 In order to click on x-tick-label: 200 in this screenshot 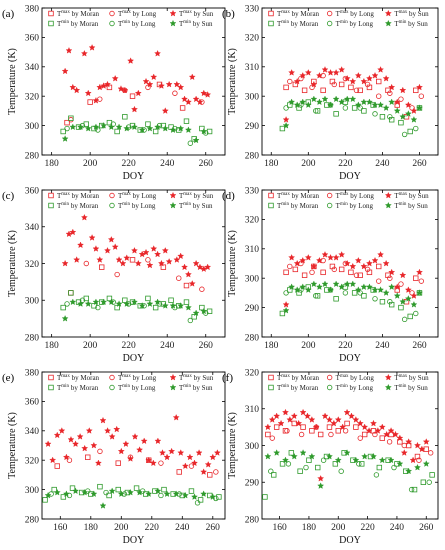, I will do `click(90, 346)`.